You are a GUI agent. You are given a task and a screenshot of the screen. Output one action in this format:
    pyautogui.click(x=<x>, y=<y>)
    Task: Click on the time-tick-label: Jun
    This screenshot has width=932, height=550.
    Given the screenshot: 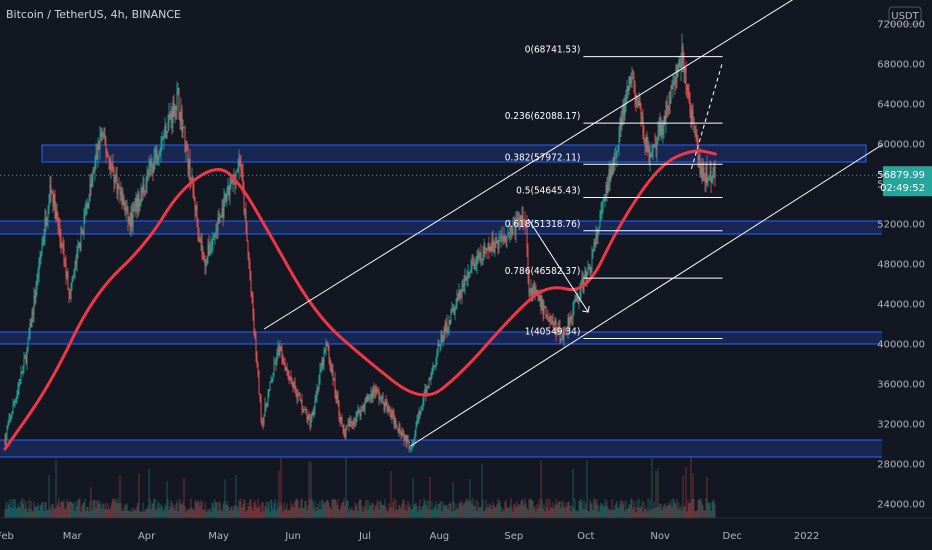 What is the action you would take?
    pyautogui.click(x=292, y=536)
    